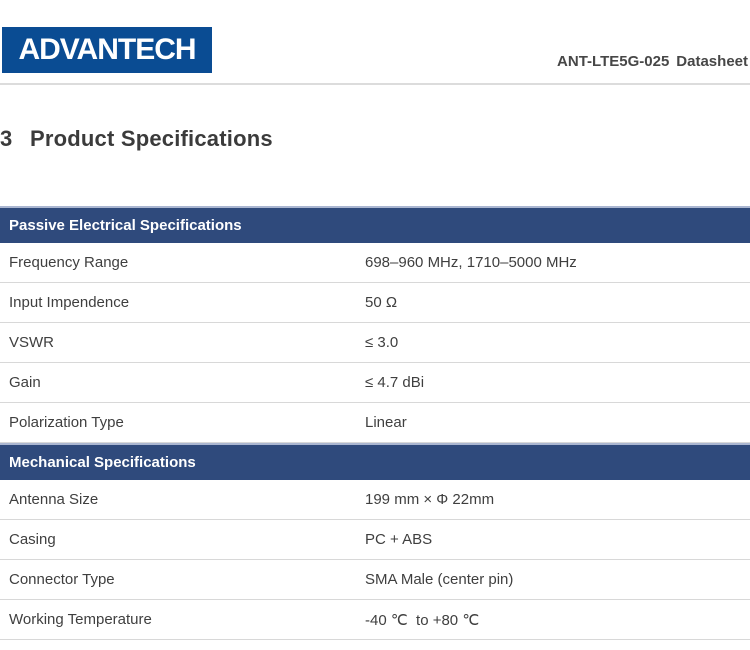 The width and height of the screenshot is (750, 650). What do you see at coordinates (399, 539) in the screenshot?
I see `spec-value: PC + ABS` at bounding box center [399, 539].